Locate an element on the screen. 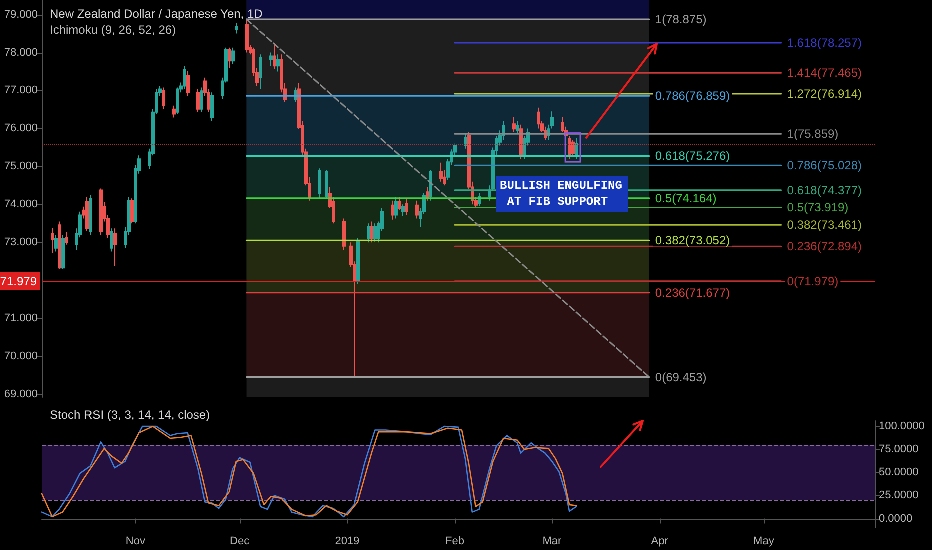  x-tick-label: Apr is located at coordinates (660, 542).